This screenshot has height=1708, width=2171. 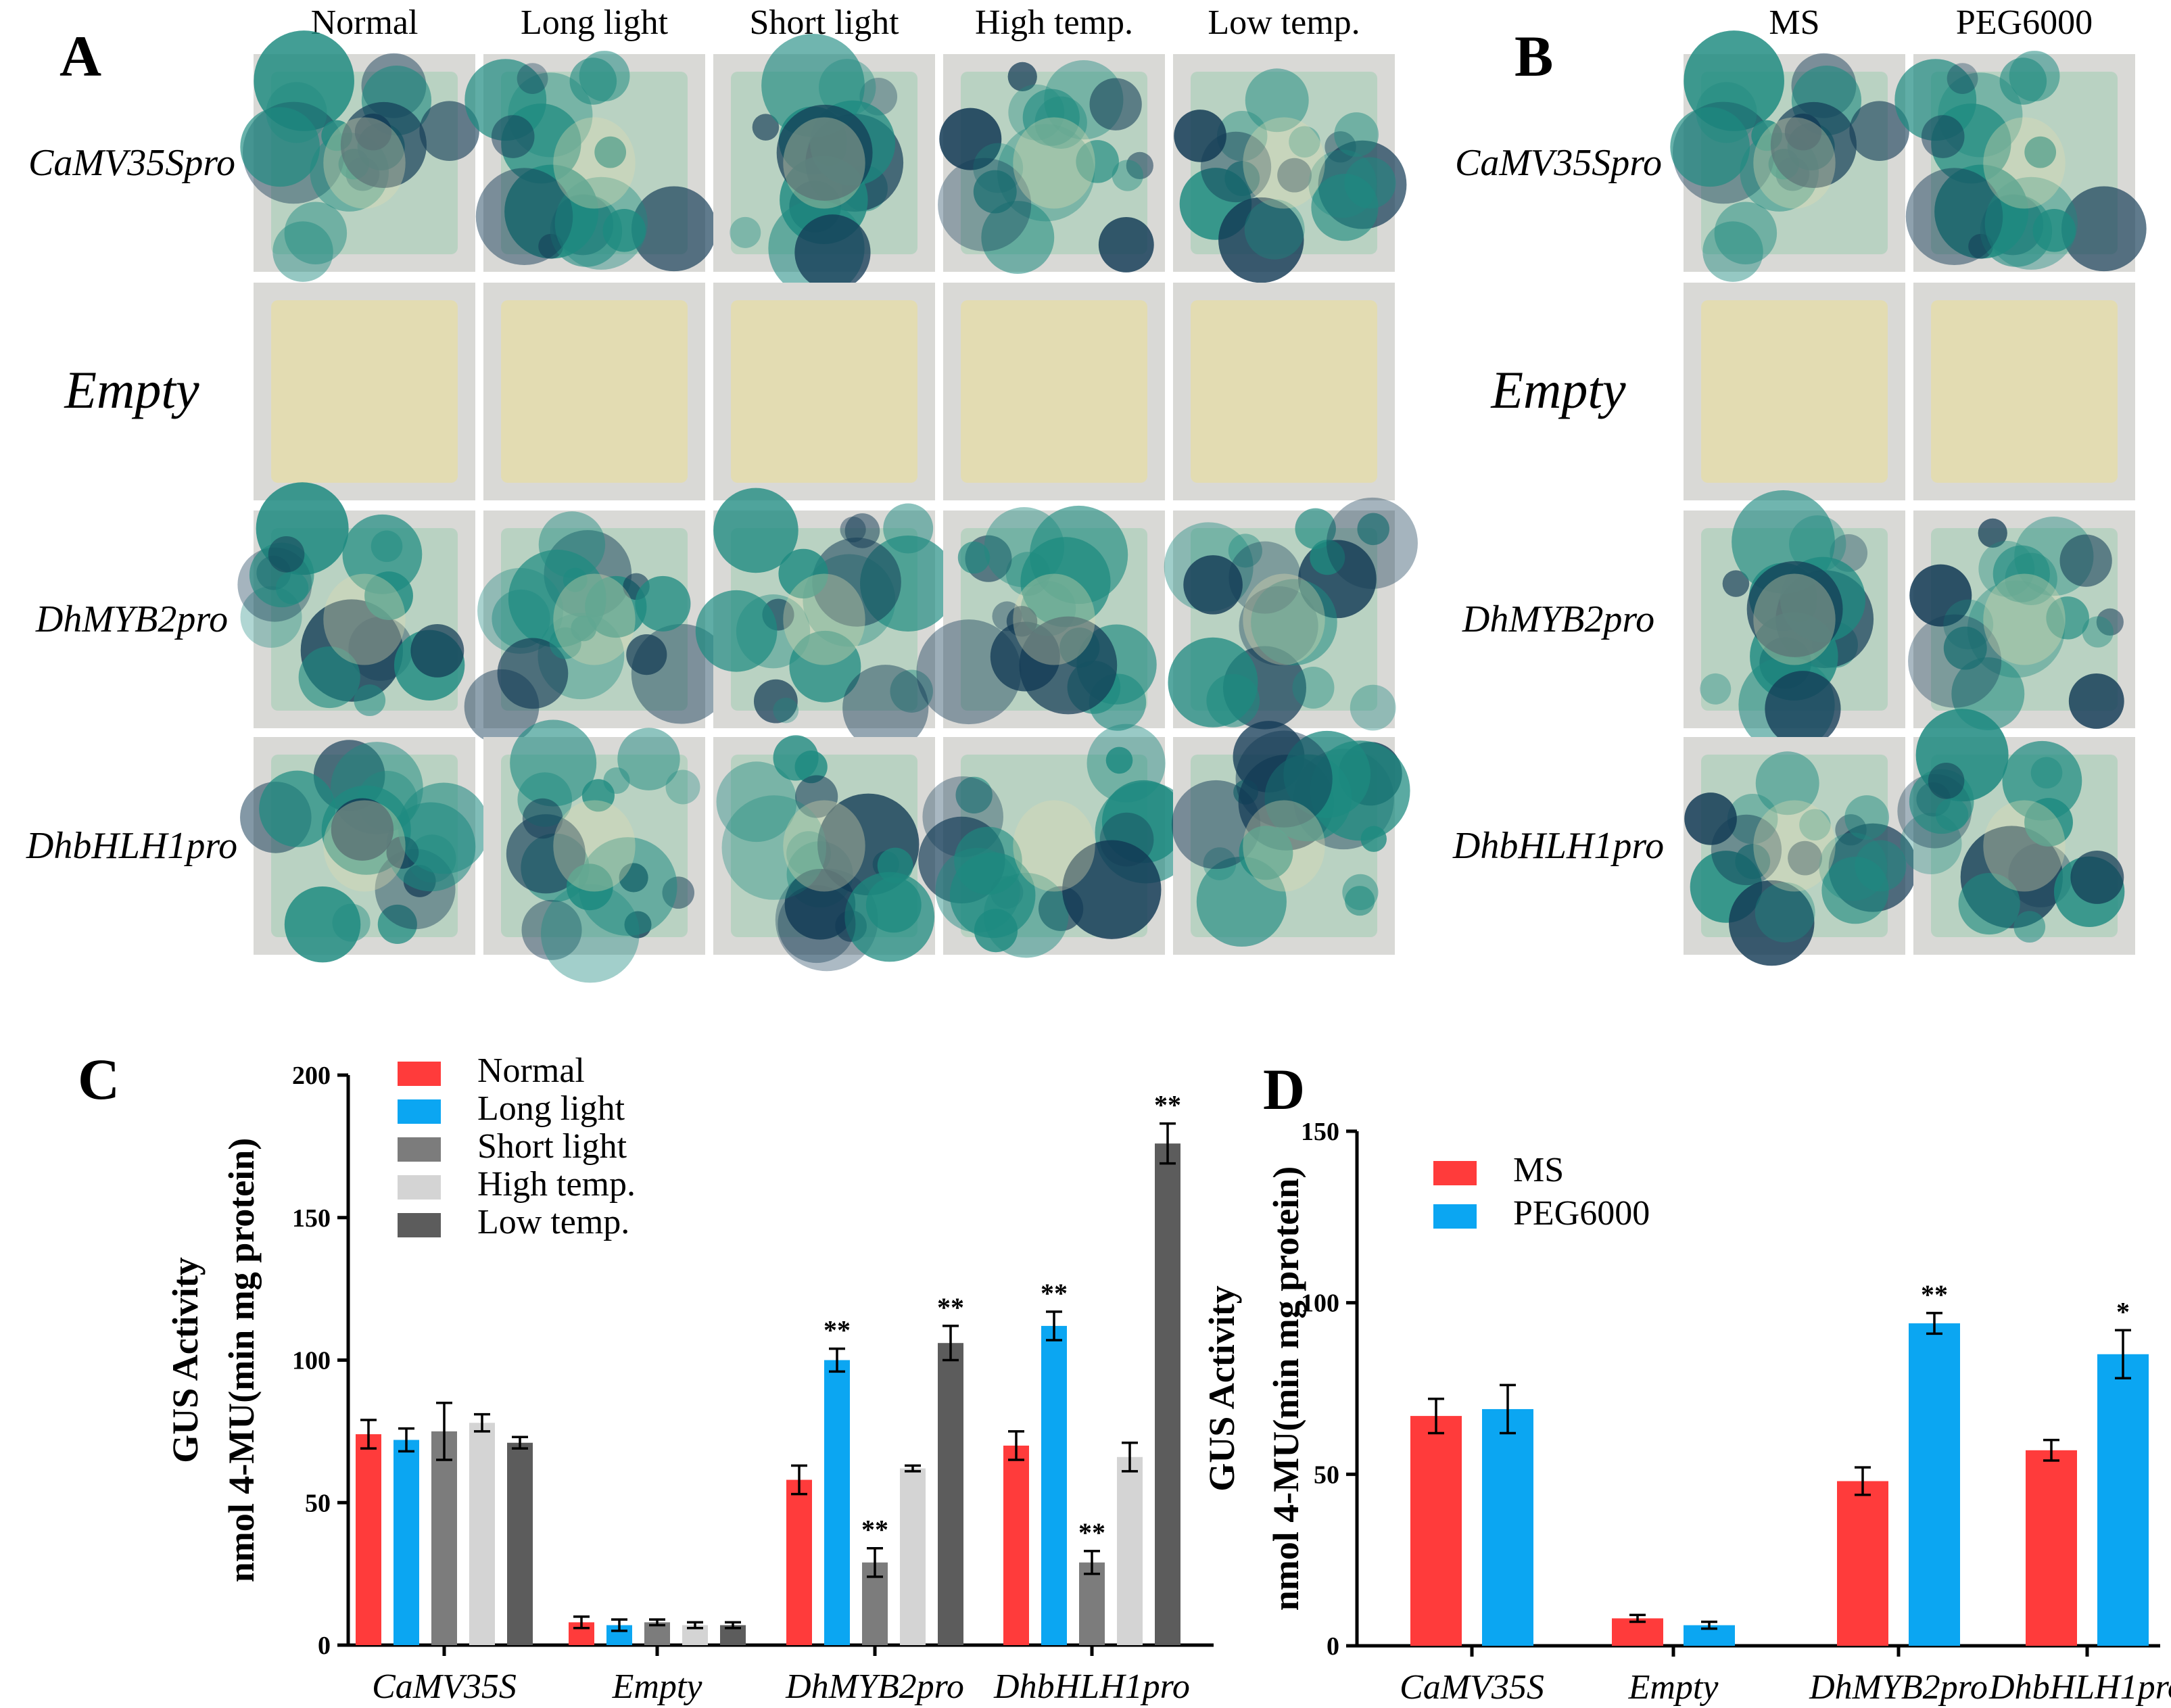 I want to click on legend-label: Low temp., so click(x=553, y=1222).